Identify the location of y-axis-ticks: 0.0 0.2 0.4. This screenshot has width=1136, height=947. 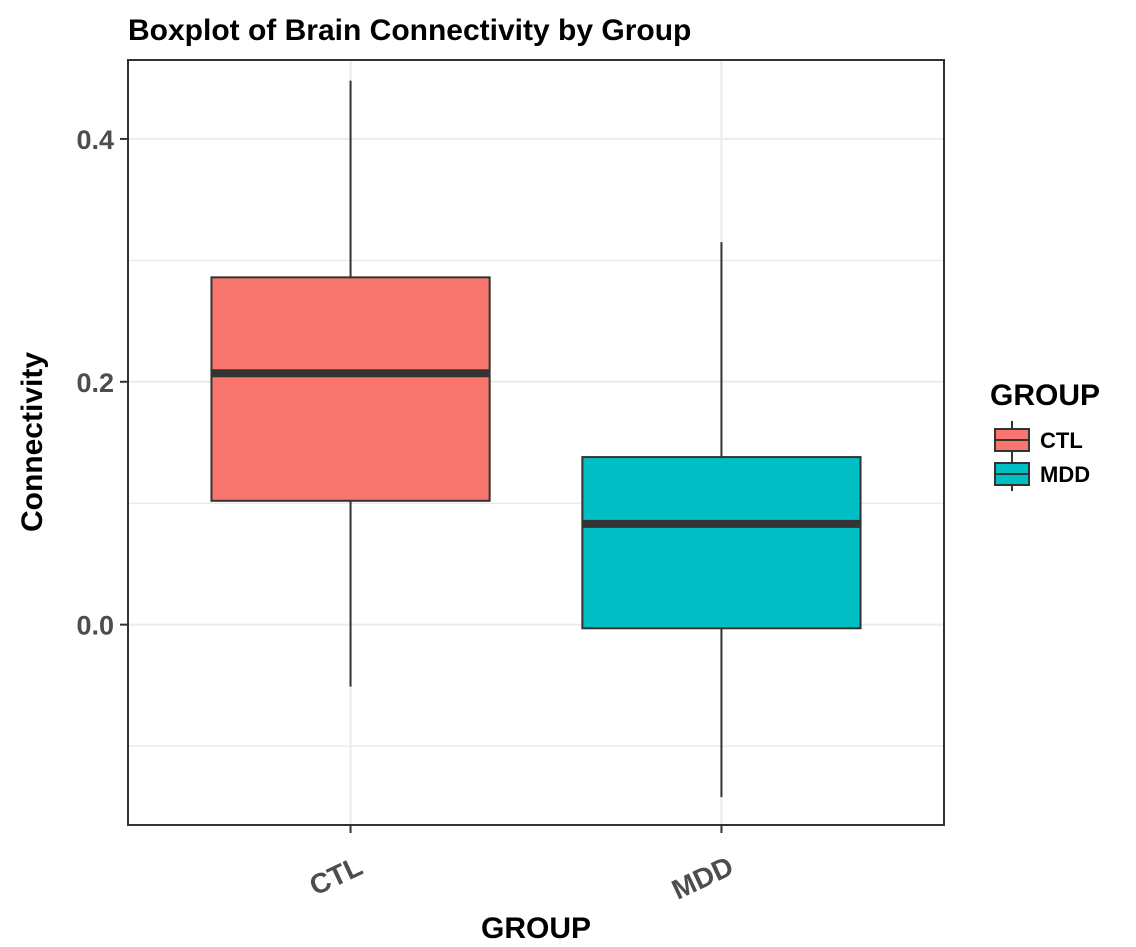
(102, 383).